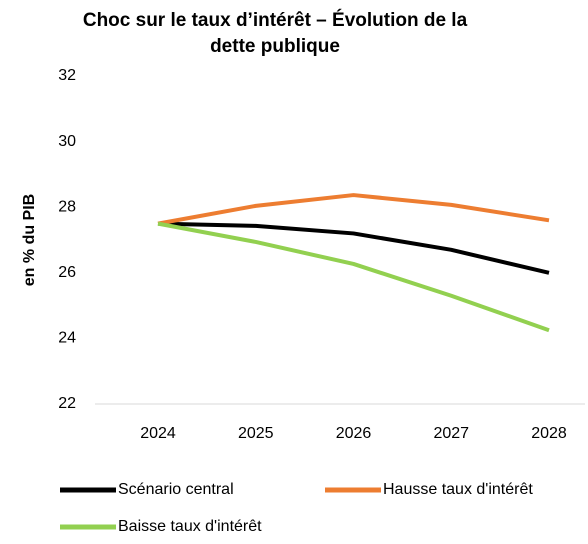  Describe the element at coordinates (67, 272) in the screenshot. I see `y-tick-label: 26` at that location.